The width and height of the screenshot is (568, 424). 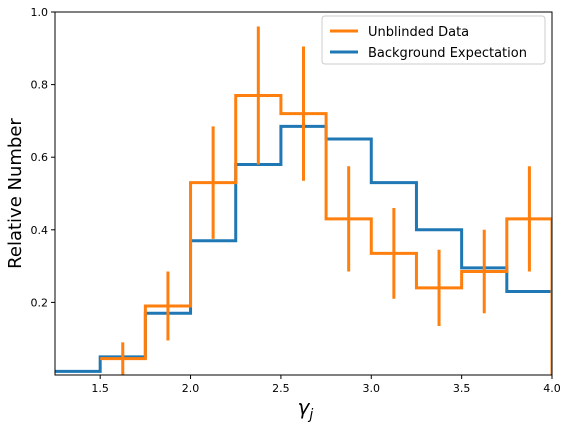 I want to click on legend: Unblinded Data Background Expectation, so click(x=433, y=40).